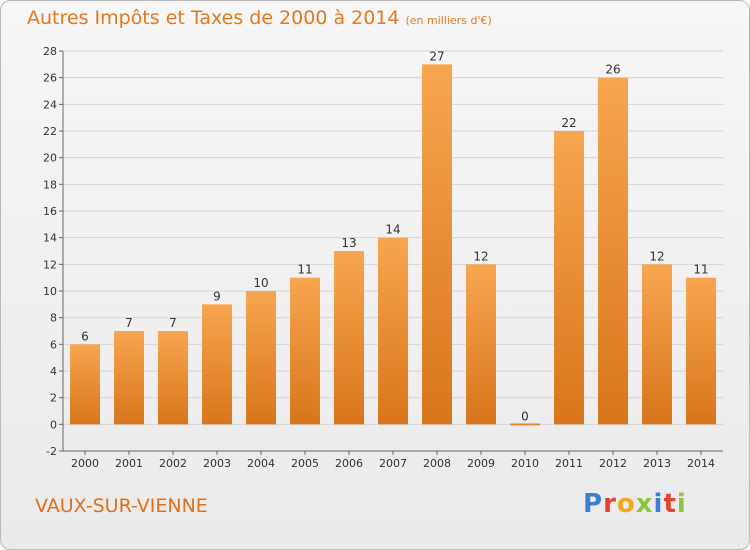 The height and width of the screenshot is (550, 750). I want to click on bar-value-label: 13, so click(348, 243).